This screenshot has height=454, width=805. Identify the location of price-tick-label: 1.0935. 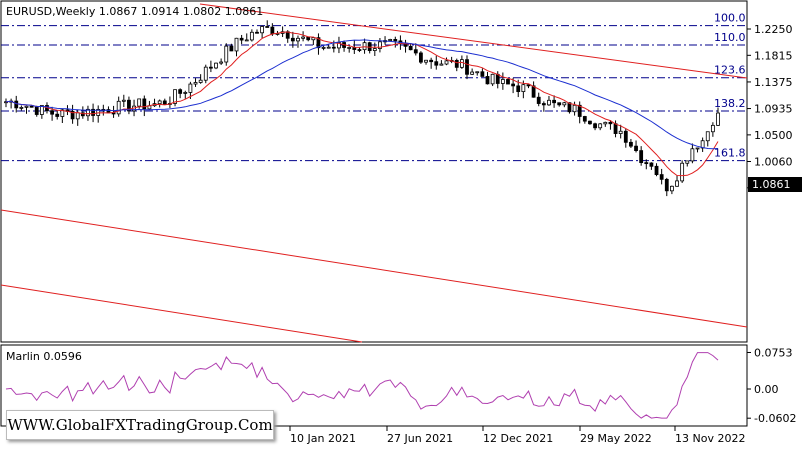
(773, 109).